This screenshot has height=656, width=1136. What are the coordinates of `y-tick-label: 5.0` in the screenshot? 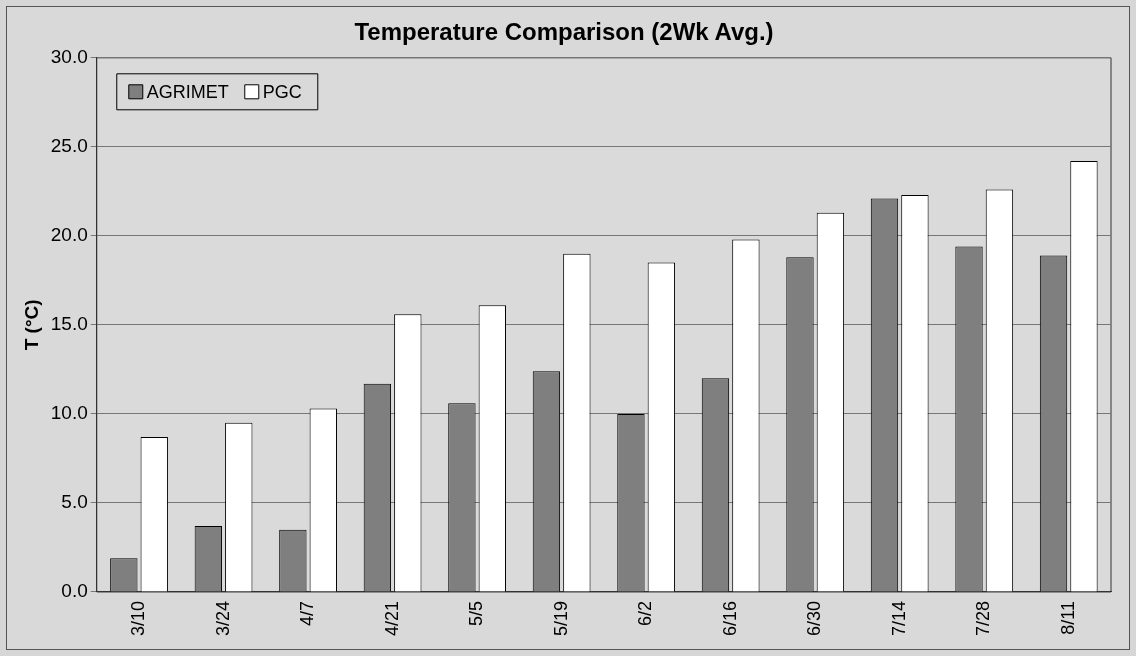 It's located at (74, 502).